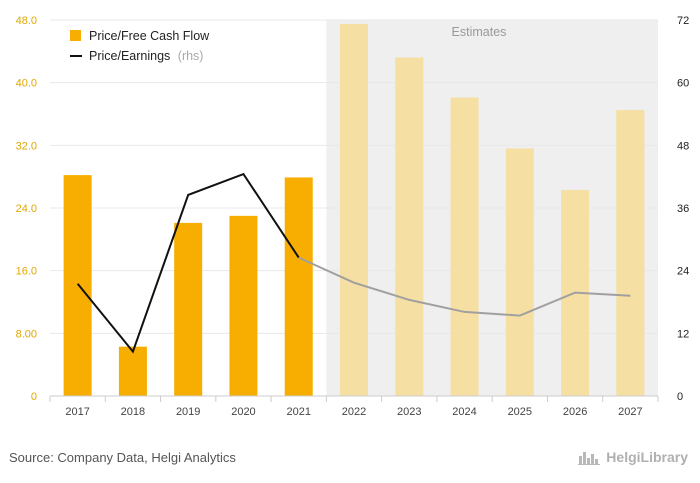 The width and height of the screenshot is (700, 483). I want to click on y-left-tick-label: 16.0, so click(26, 272).